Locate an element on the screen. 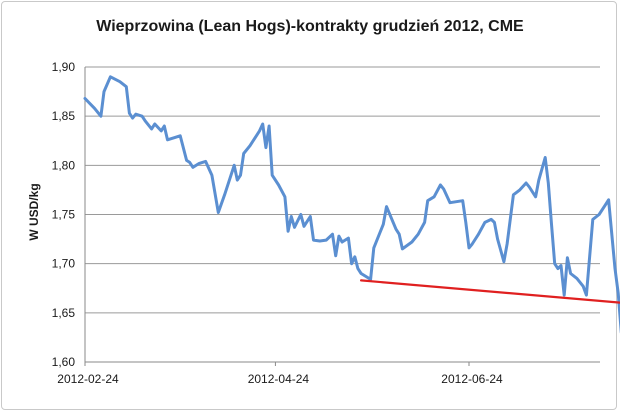  x-tick-label: 2012-04-24 is located at coordinates (279, 379).